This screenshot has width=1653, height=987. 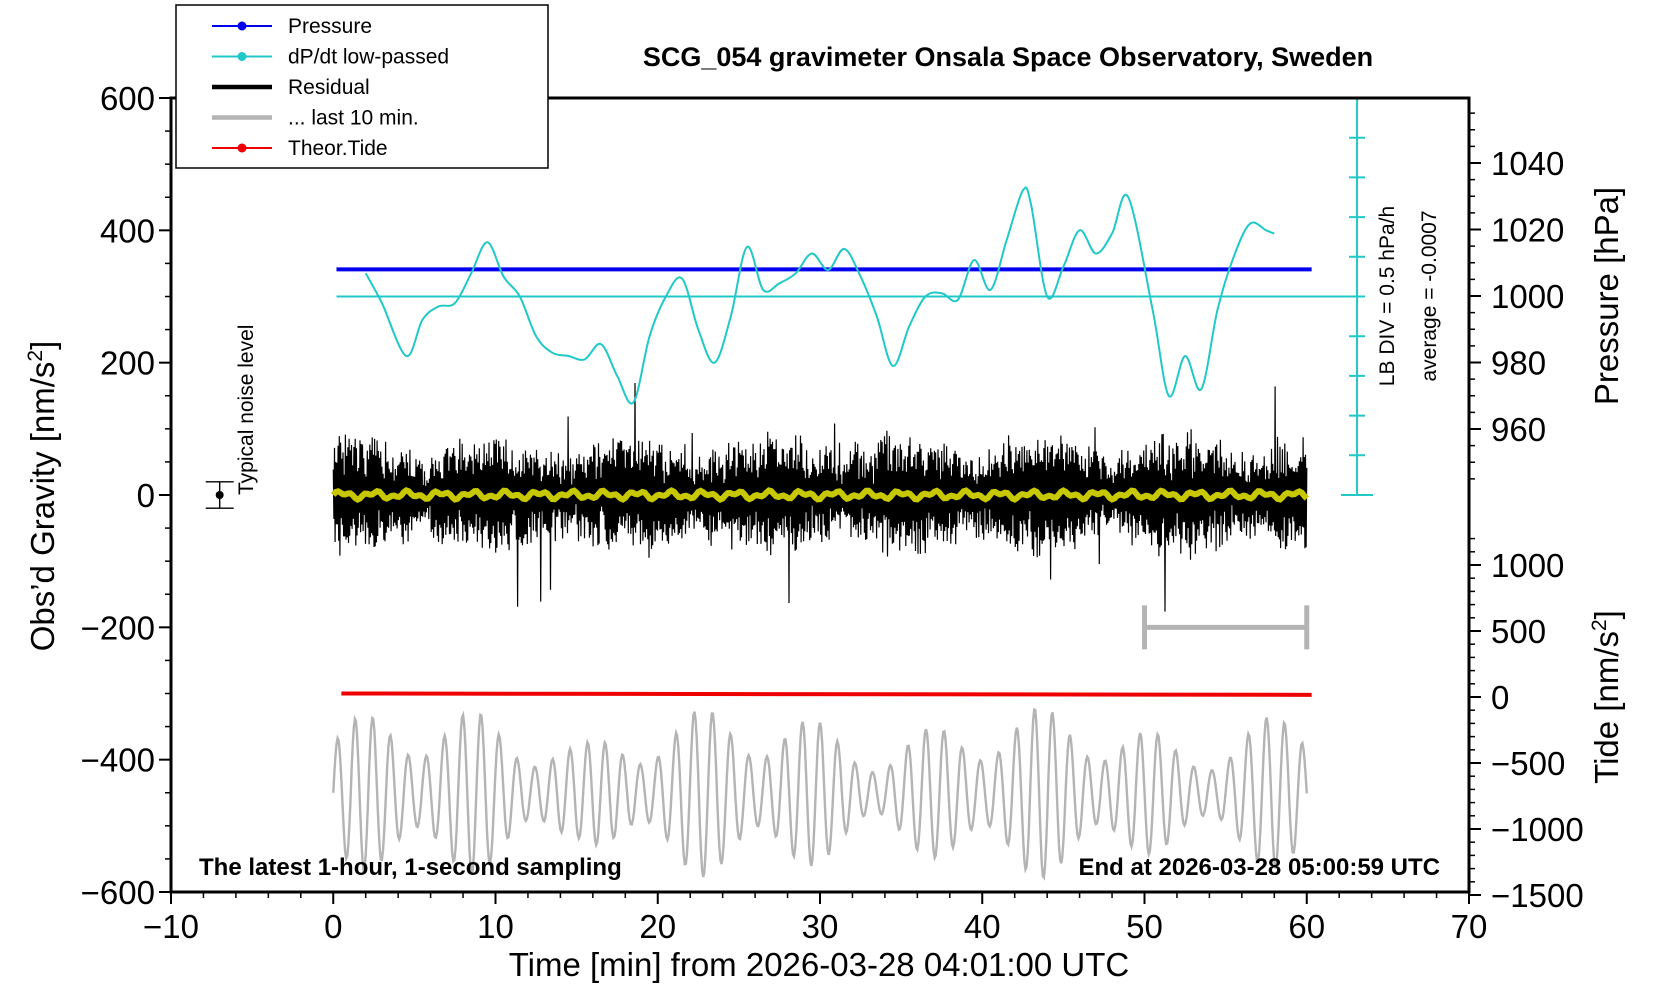 I want to click on y-axis-left-label: Obs’d Gravity [nm/s2], so click(x=42, y=496).